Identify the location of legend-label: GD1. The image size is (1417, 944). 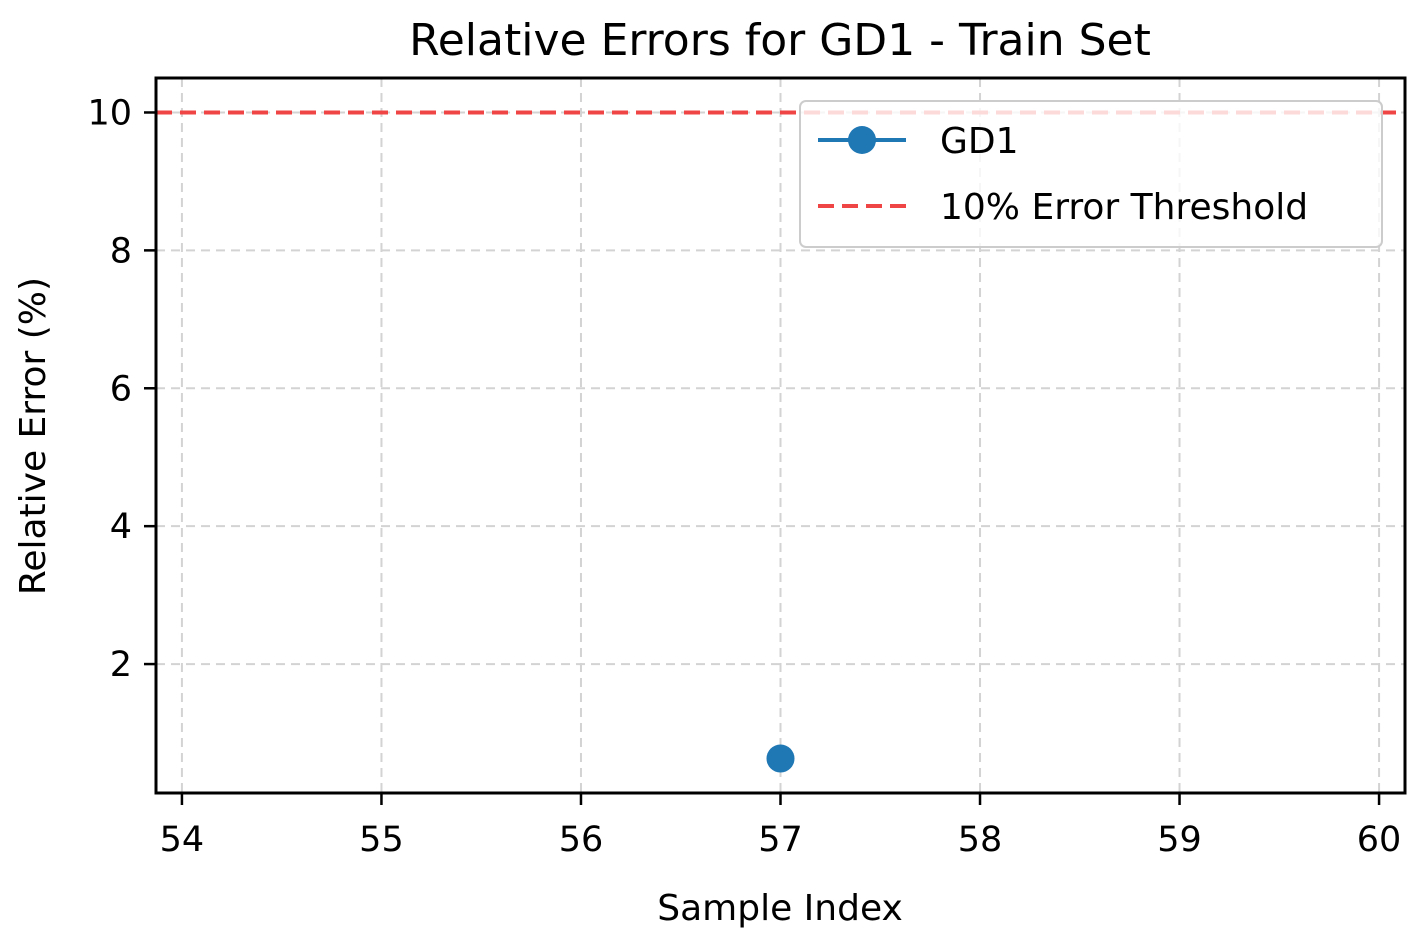
(979, 141).